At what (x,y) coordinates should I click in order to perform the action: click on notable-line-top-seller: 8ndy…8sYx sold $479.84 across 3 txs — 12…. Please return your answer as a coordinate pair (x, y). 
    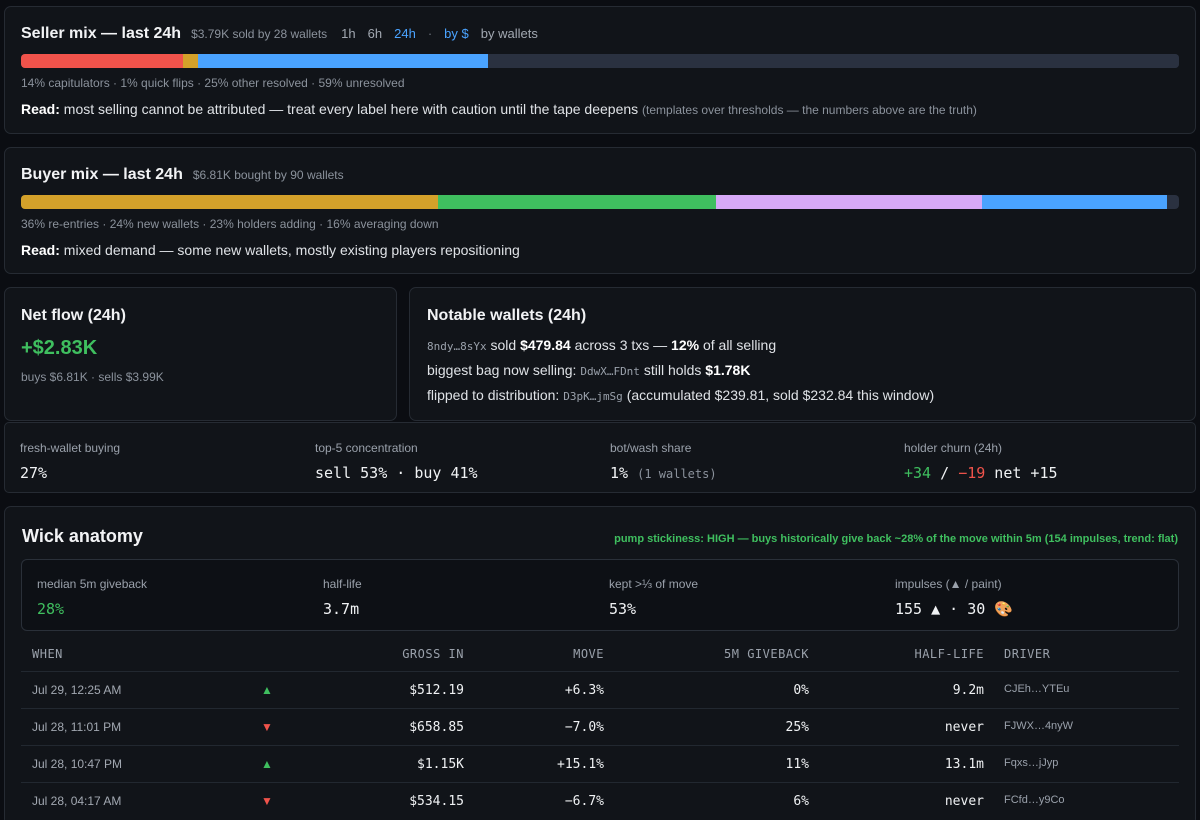
    Looking at the image, I should click on (680, 345).